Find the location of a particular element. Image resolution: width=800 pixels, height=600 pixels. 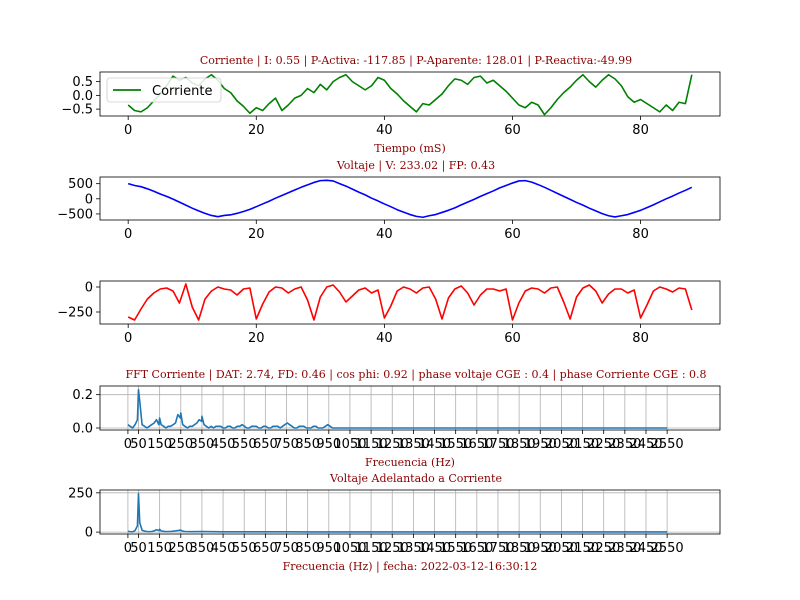

y-tick-label: −0.5 is located at coordinates (77, 110).